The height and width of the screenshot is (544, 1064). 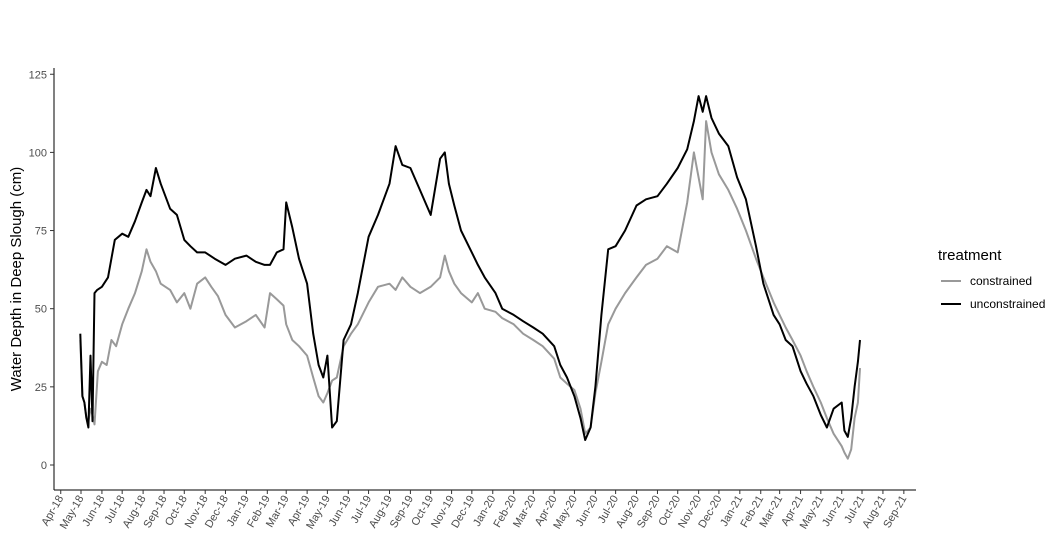 What do you see at coordinates (38, 75) in the screenshot?
I see `y-tick-label: 125` at bounding box center [38, 75].